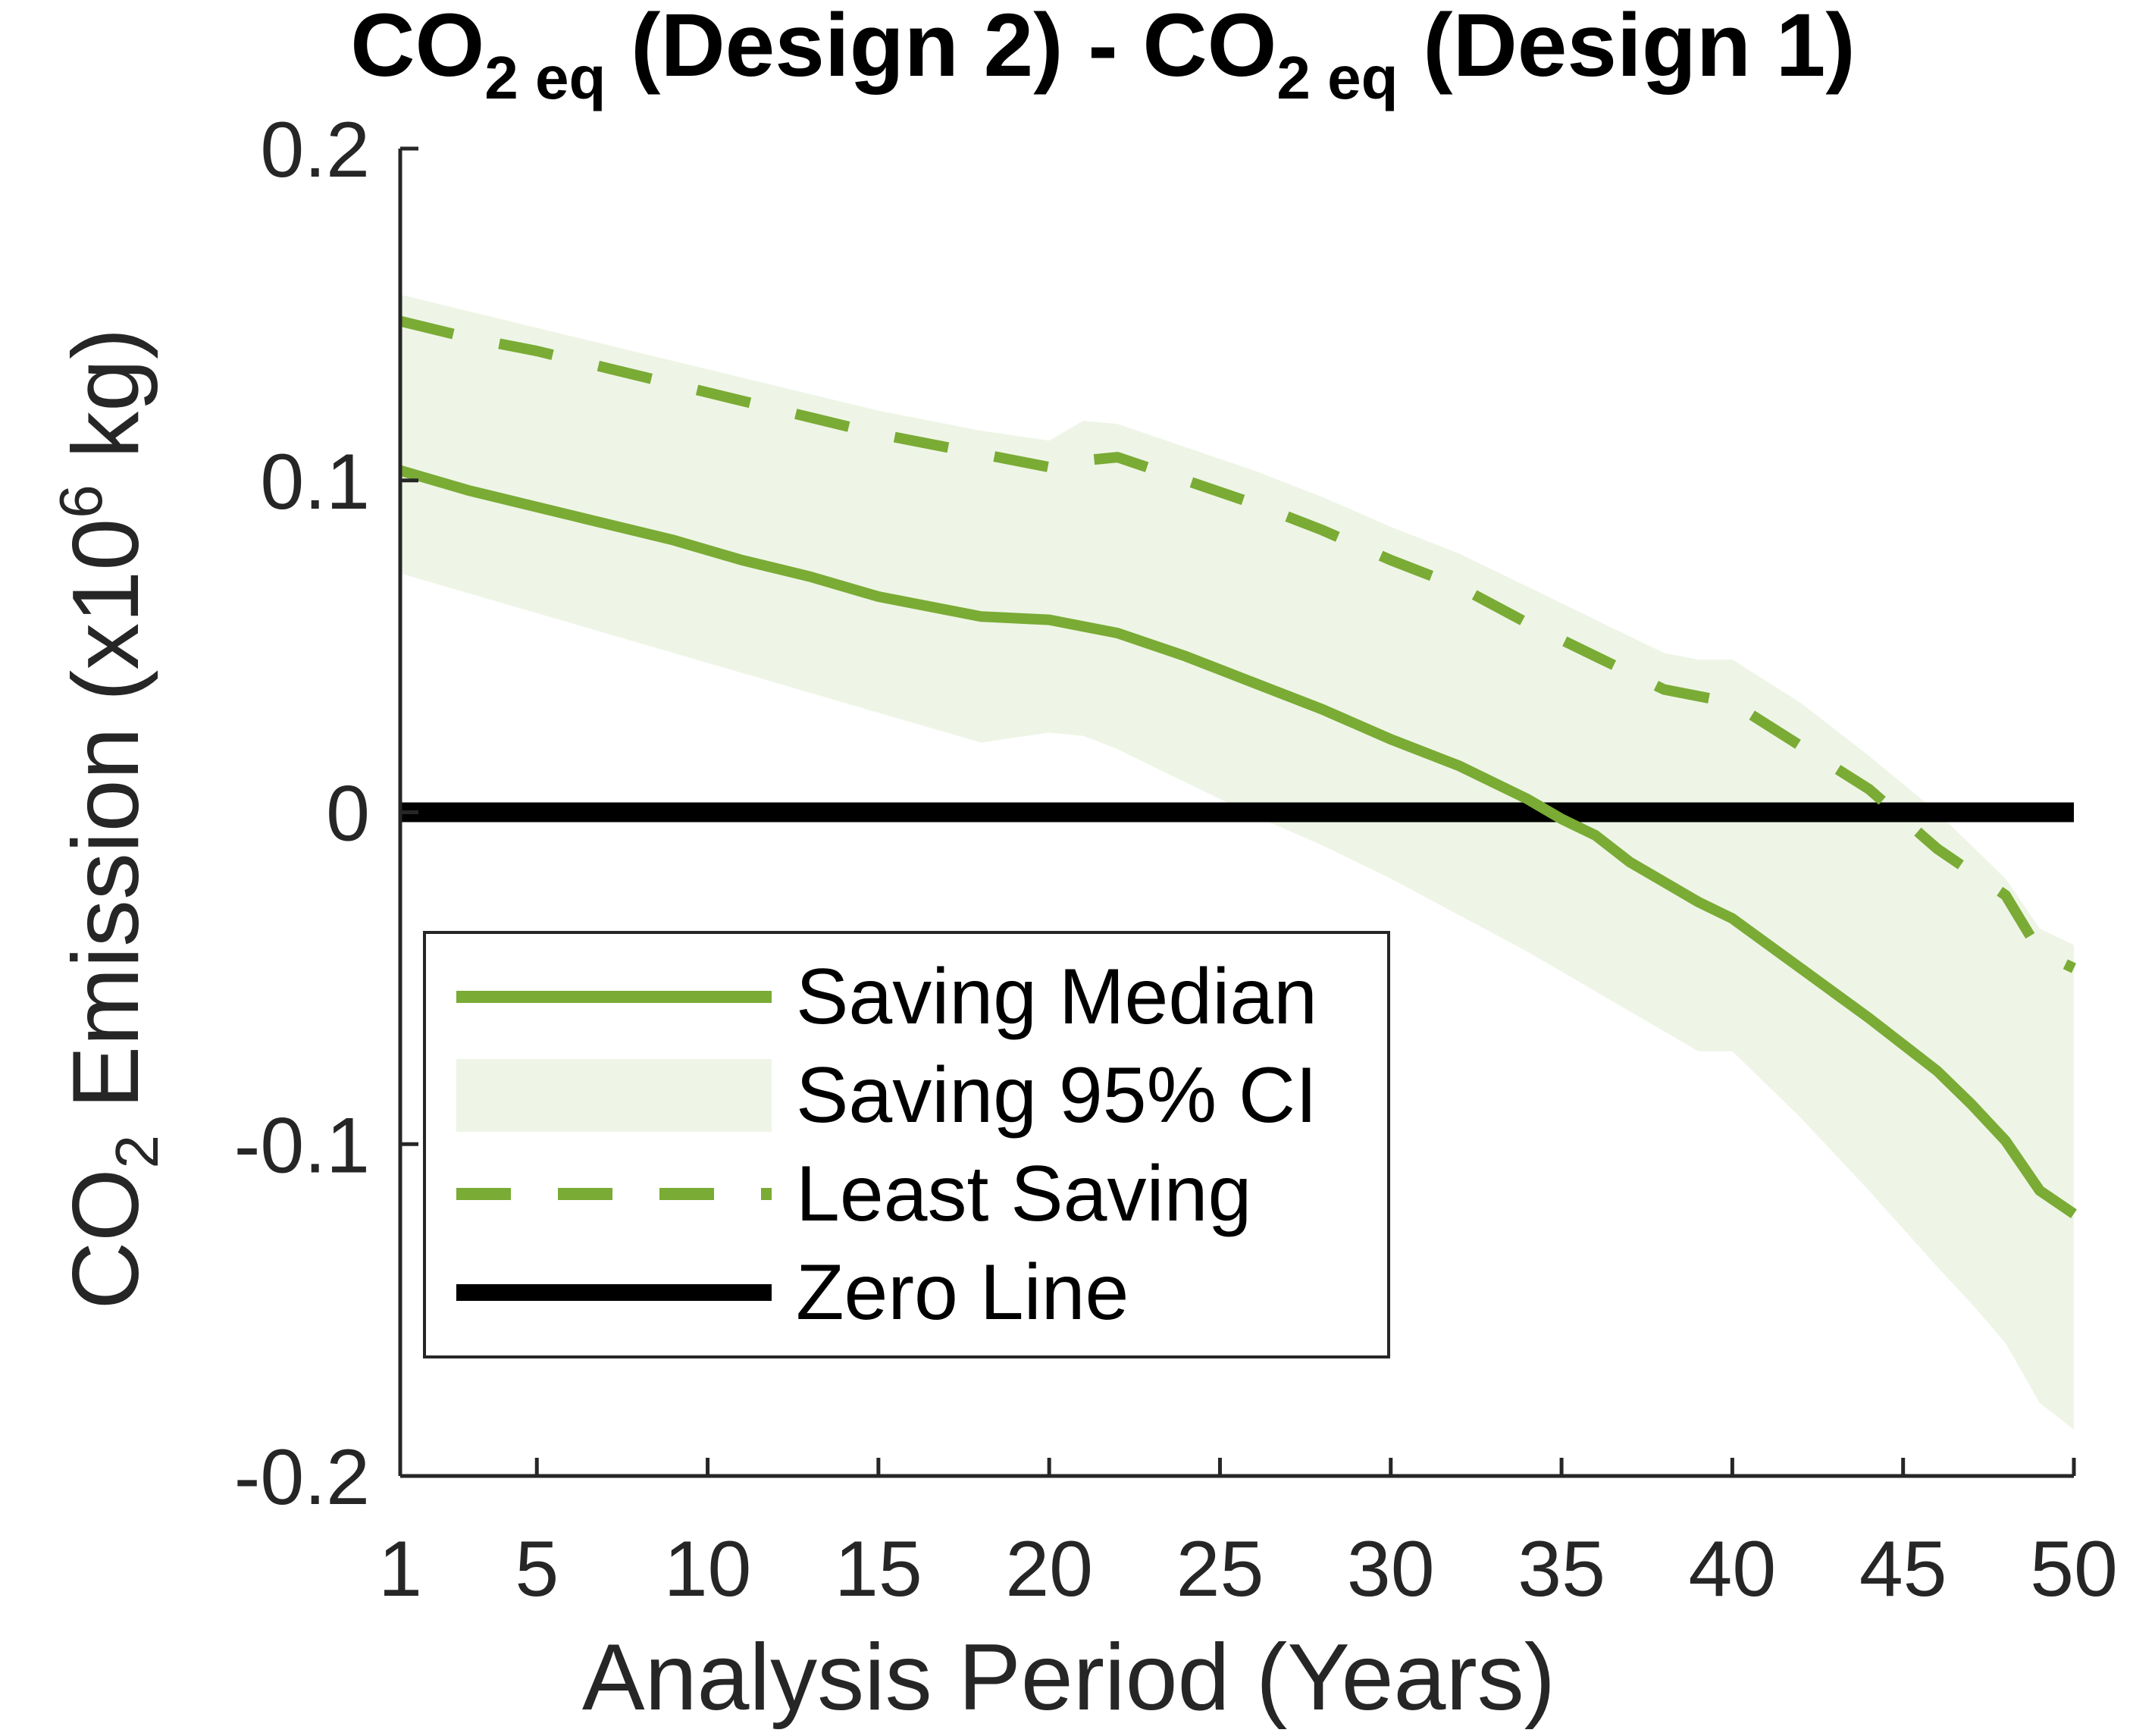 The image size is (2133, 1736). What do you see at coordinates (1903, 1569) in the screenshot?
I see `x-tick-label: 45` at bounding box center [1903, 1569].